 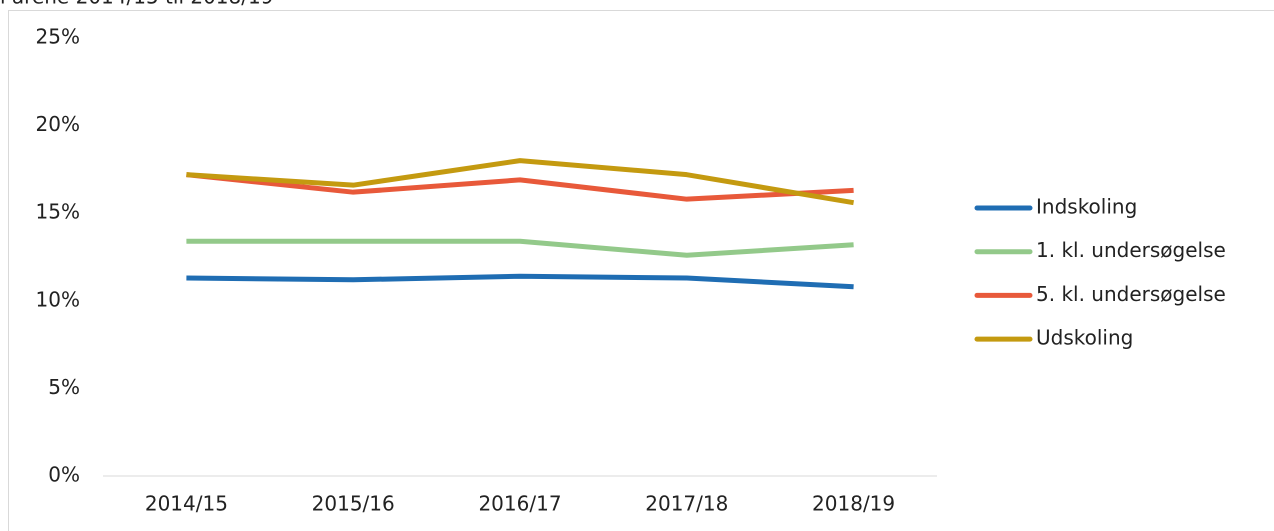 What do you see at coordinates (353, 504) in the screenshot?
I see `x-tick-label: 2015/16` at bounding box center [353, 504].